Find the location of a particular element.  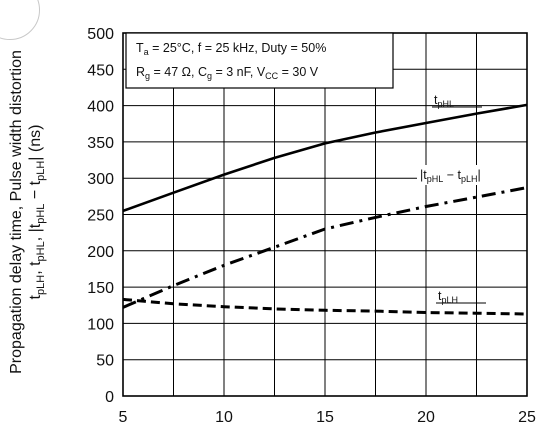

y-tick-label: 50 is located at coordinates (105, 361).